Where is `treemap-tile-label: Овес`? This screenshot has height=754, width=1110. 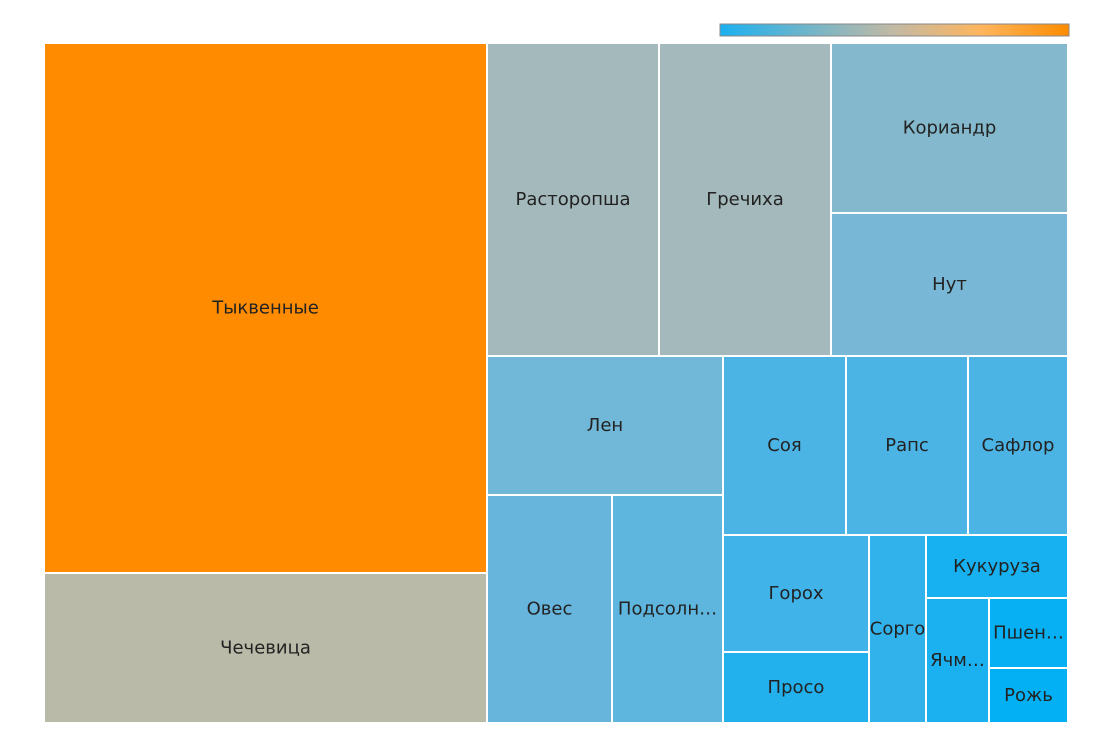
treemap-tile-label: Овес is located at coordinates (550, 609).